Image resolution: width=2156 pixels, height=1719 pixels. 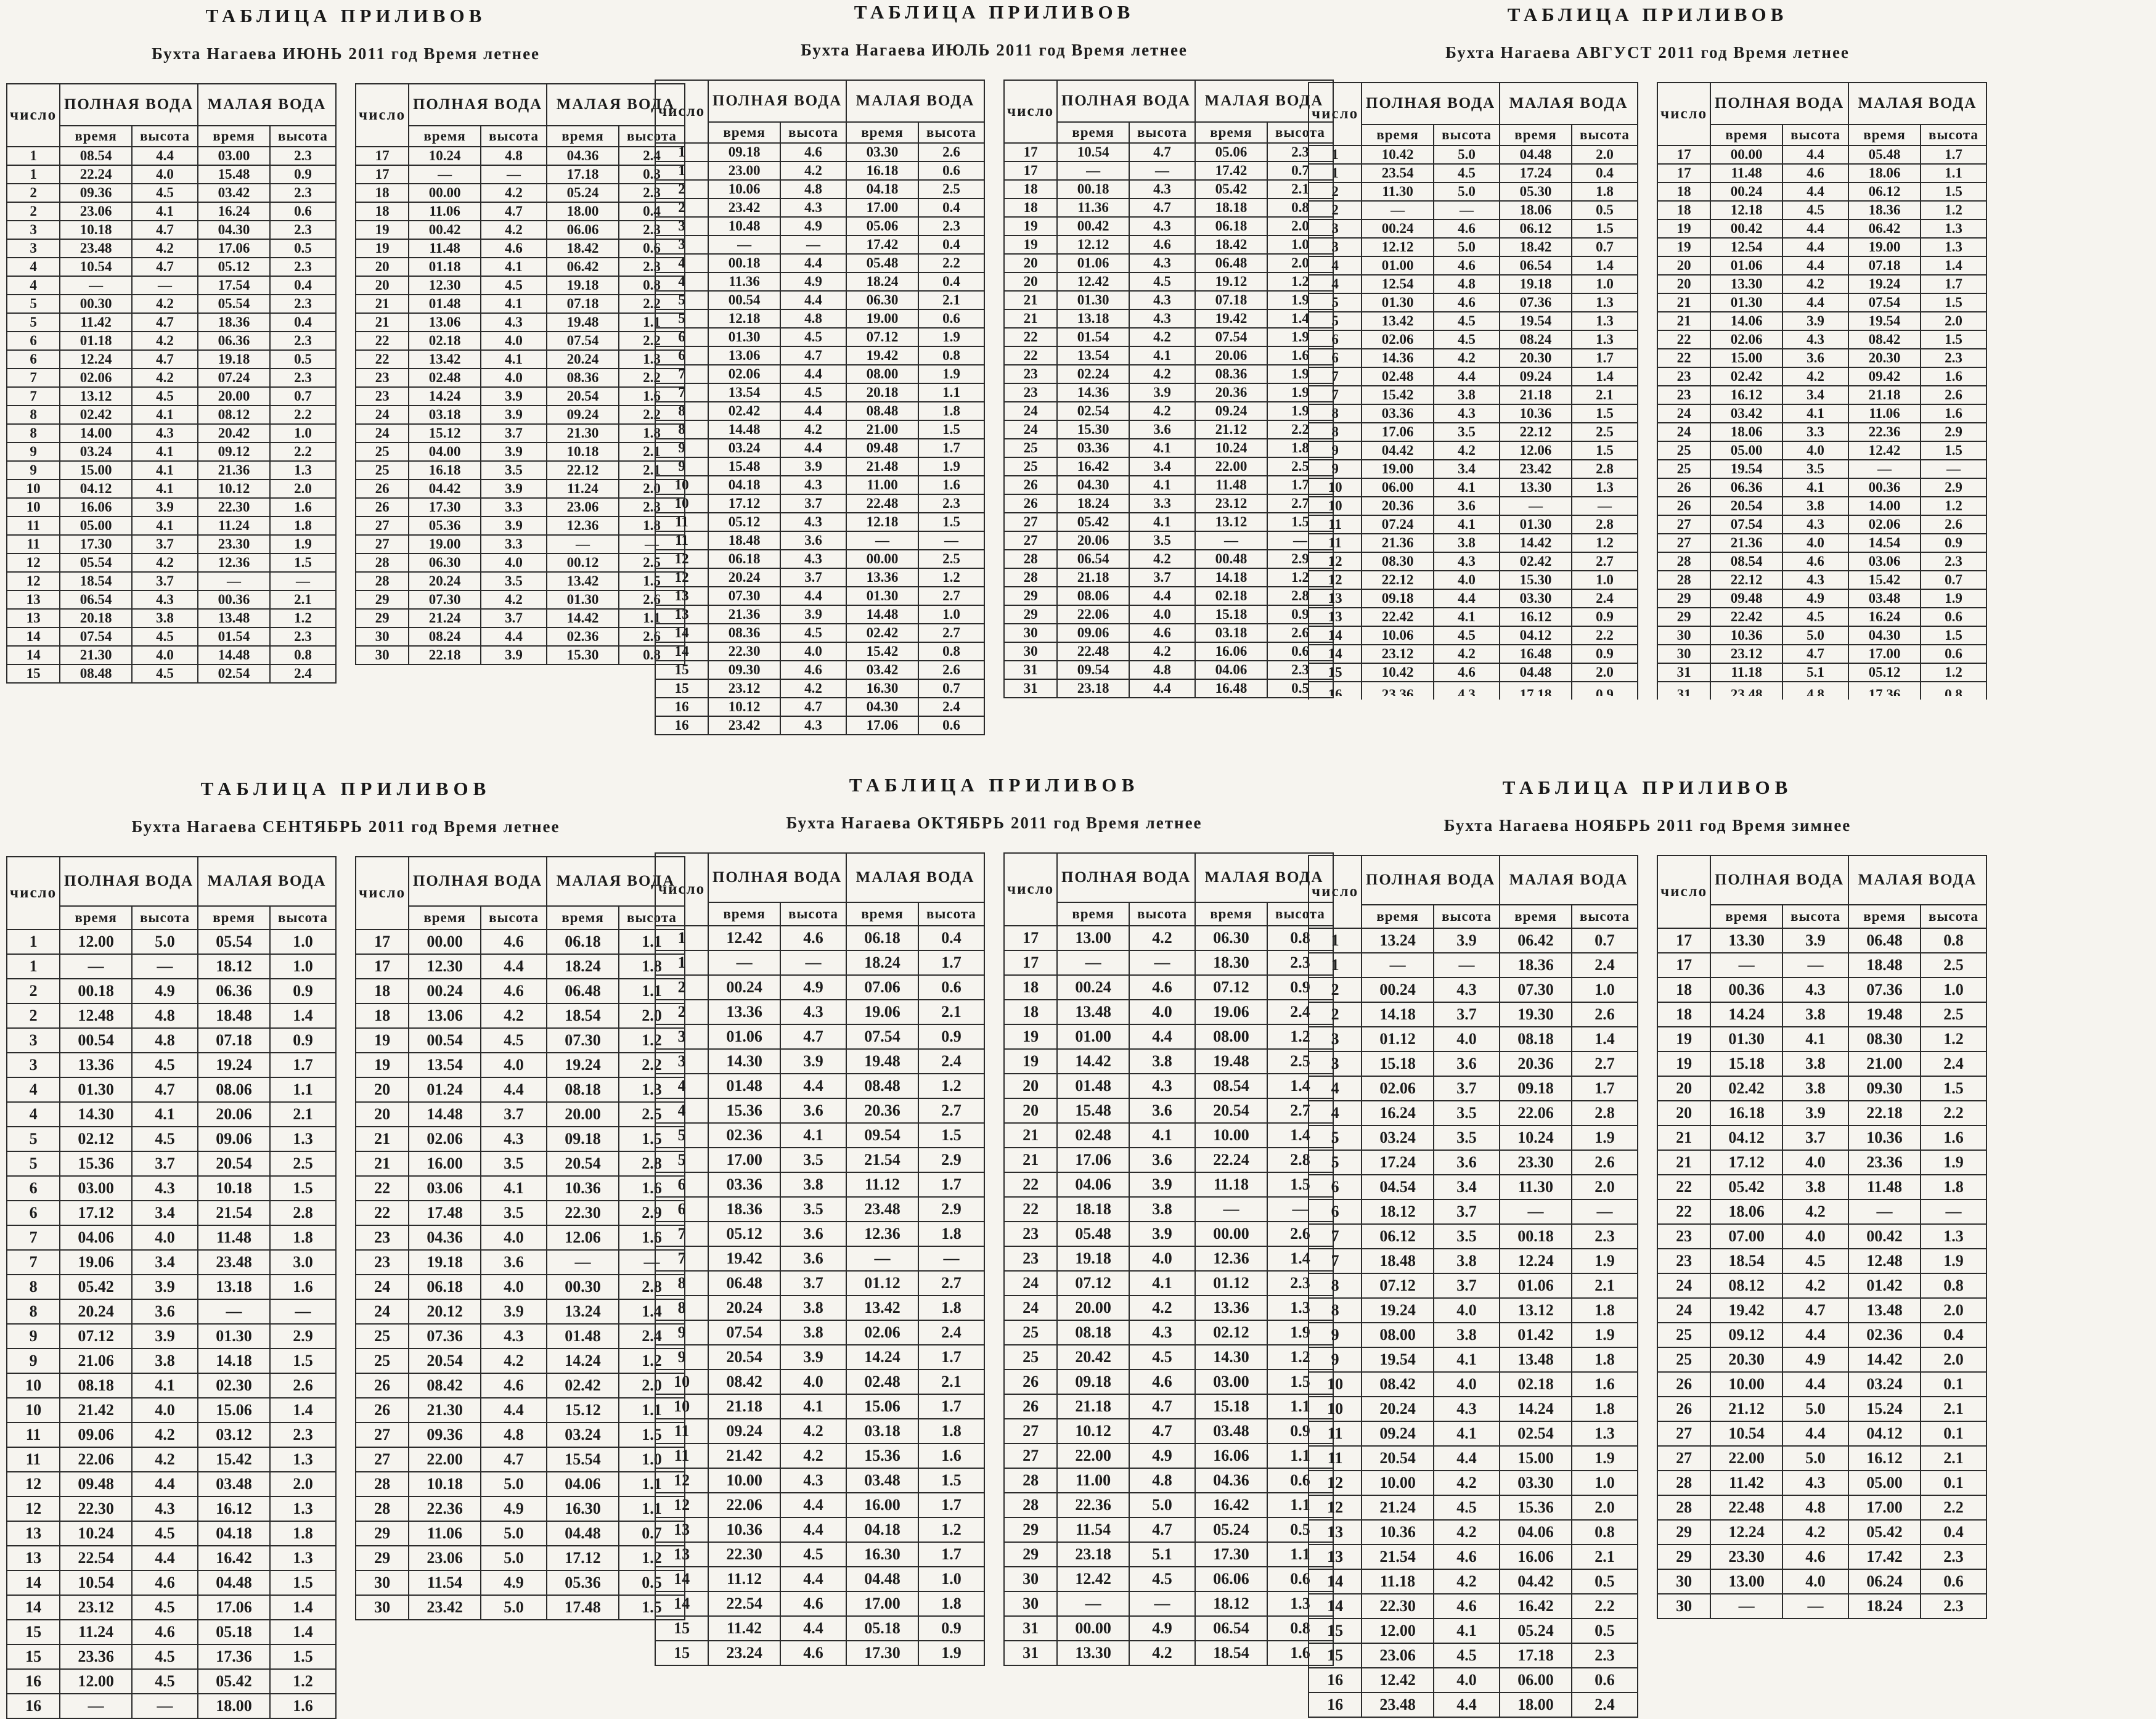 What do you see at coordinates (1093, 319) in the screenshot?
I see `high-time-cell: 13.18` at bounding box center [1093, 319].